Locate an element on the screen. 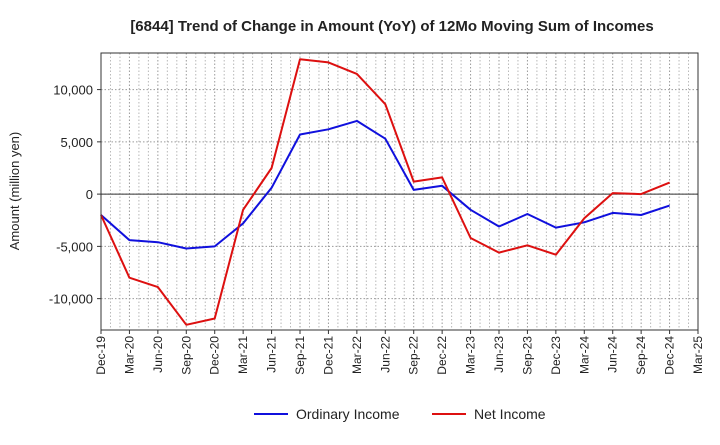 The width and height of the screenshot is (720, 445). x-tick-label: Mar-22 is located at coordinates (357, 355).